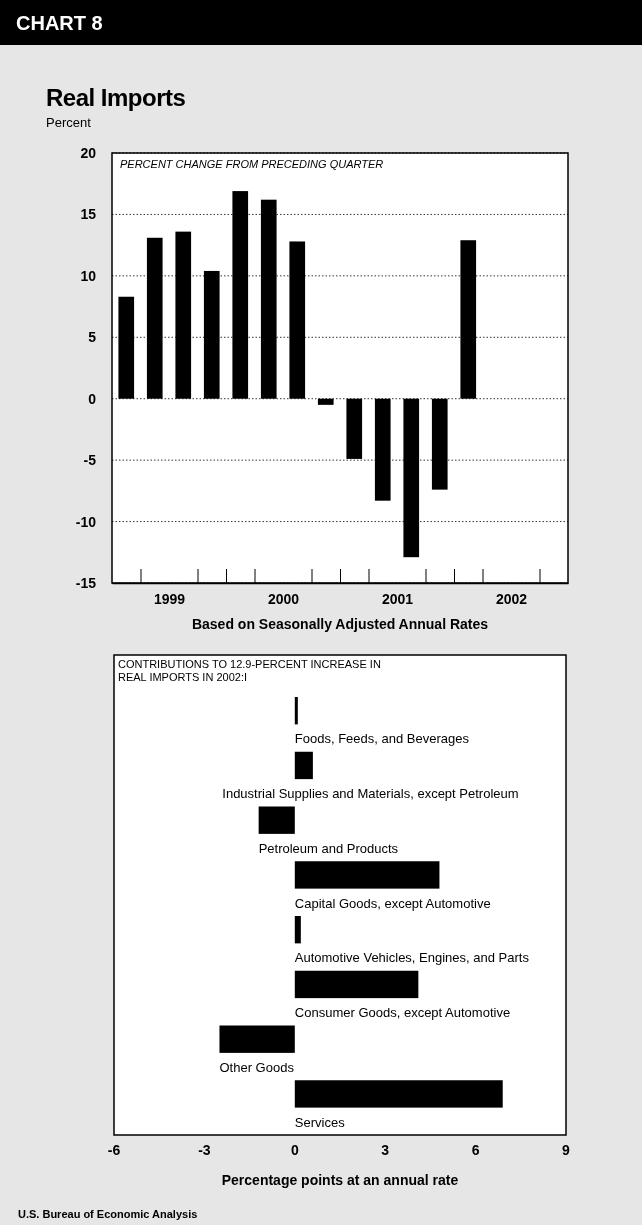 This screenshot has width=642, height=1225. Describe the element at coordinates (169, 599) in the screenshot. I see `x-tick-label: 1999` at that location.